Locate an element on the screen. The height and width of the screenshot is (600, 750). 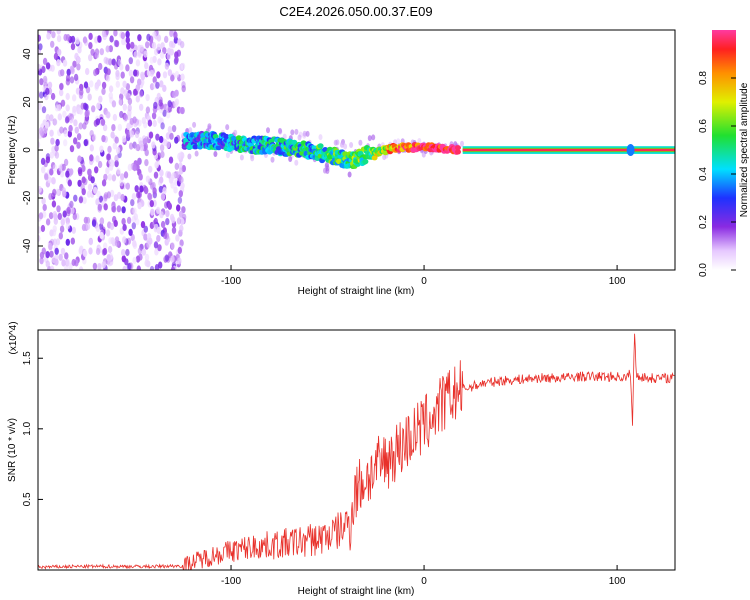
snr-x-tick-label: 100 is located at coordinates (617, 581).